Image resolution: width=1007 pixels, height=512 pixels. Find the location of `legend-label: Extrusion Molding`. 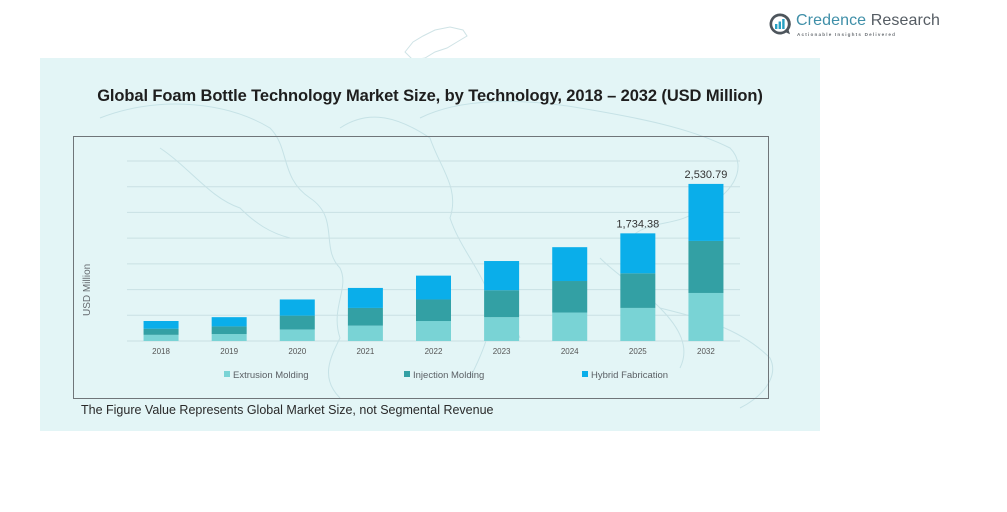

legend-label: Extrusion Molding is located at coordinates (271, 375).